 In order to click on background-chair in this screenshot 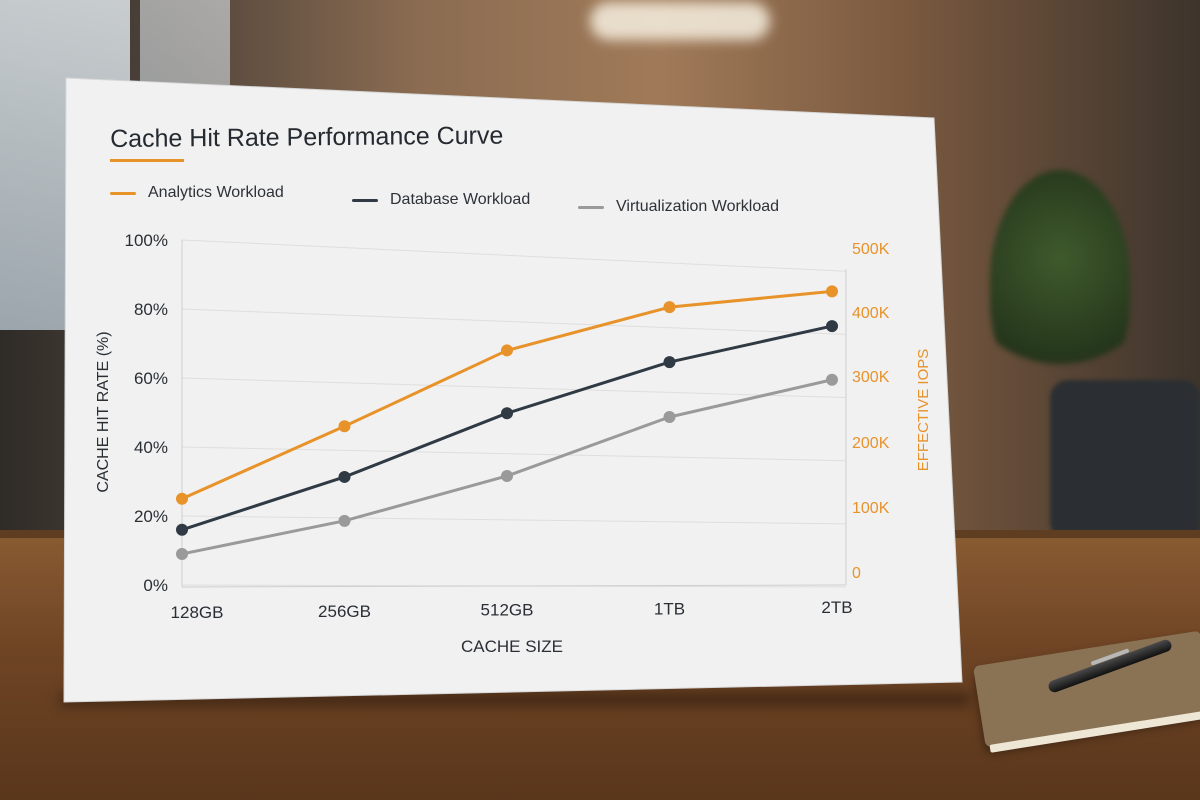, I will do `click(1125, 460)`.